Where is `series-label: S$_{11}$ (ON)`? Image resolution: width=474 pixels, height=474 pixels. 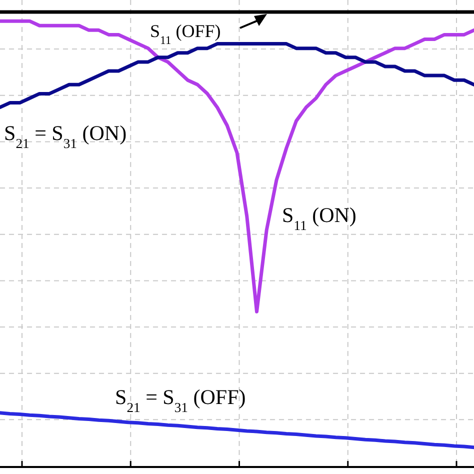 series-label: S$_{11}$ (ON) is located at coordinates (319, 217).